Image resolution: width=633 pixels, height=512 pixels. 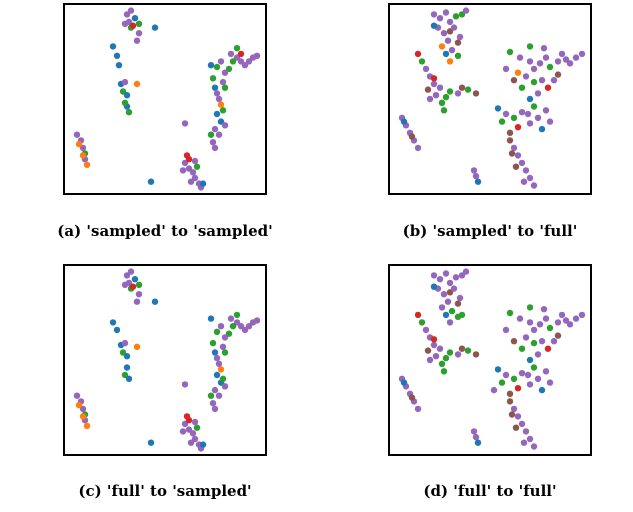 I want to click on scatter-plot-a, so click(x=167, y=99).